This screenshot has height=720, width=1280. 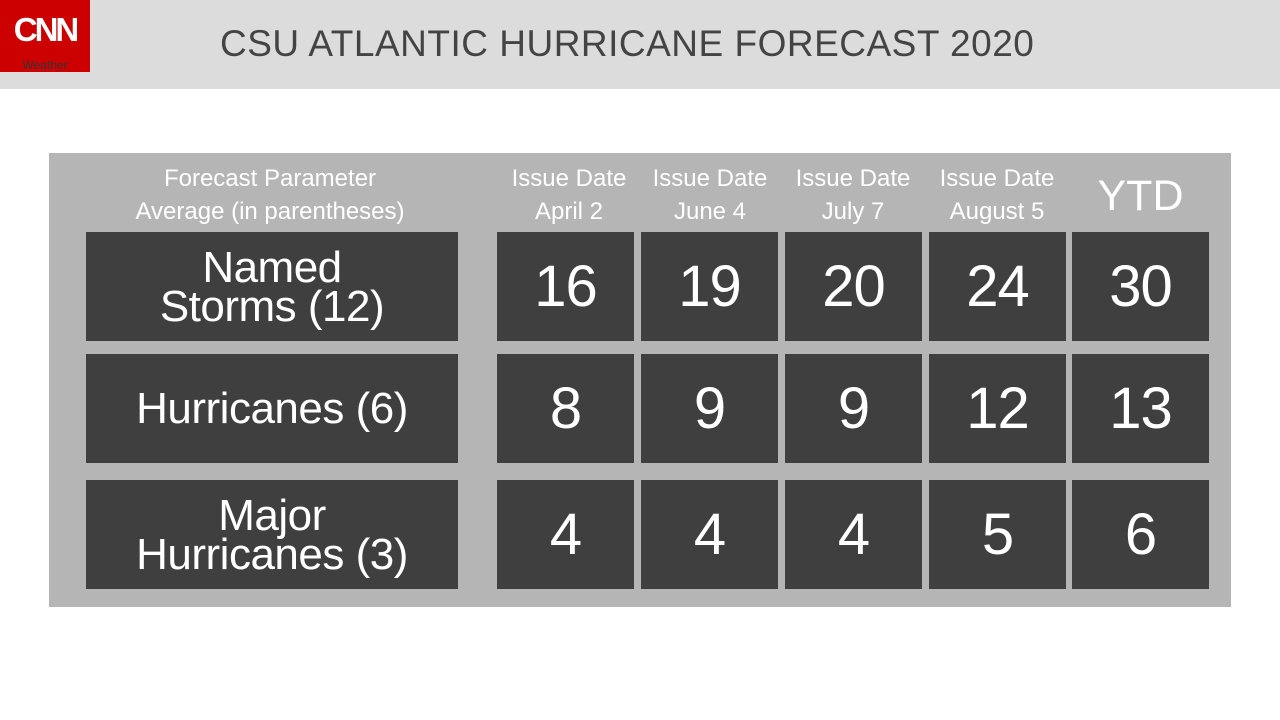 I want to click on column-header-august: Issue Date August 5, so click(x=997, y=195).